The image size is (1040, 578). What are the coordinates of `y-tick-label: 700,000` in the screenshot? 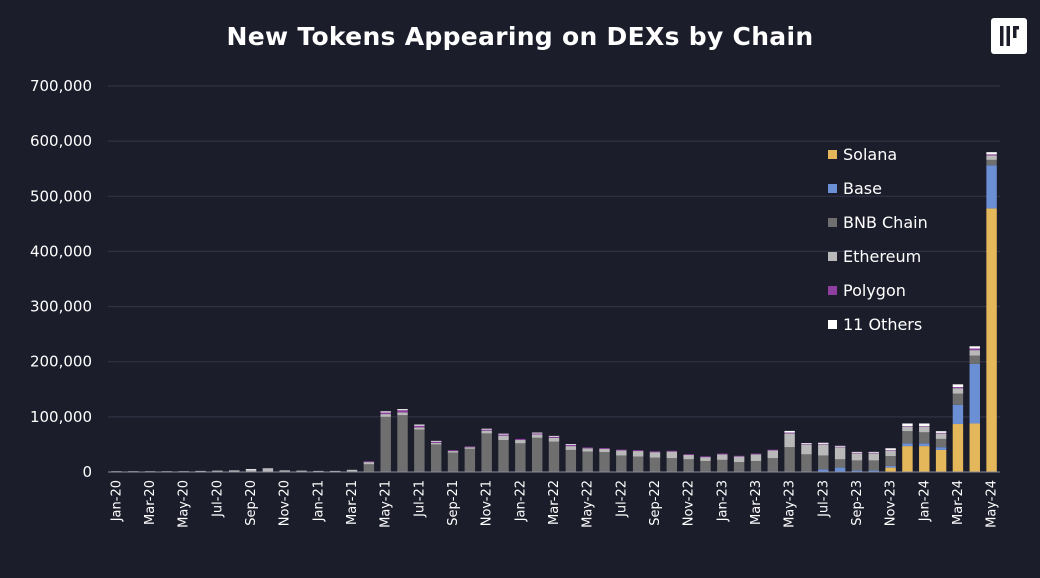 It's located at (61, 86).